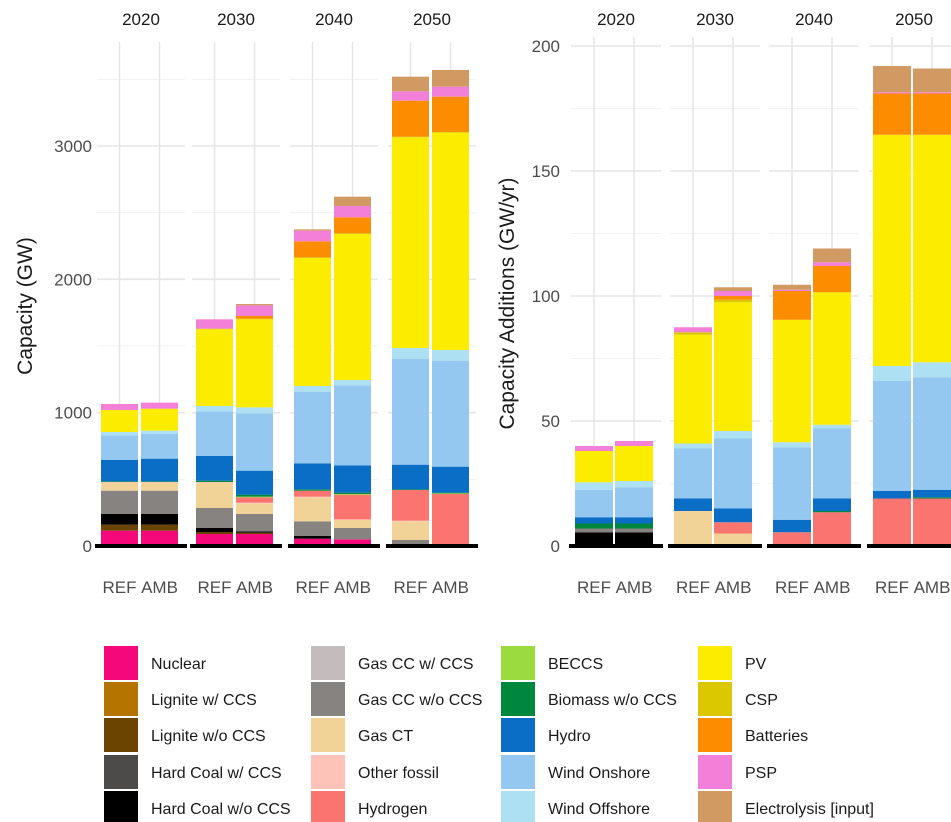 The width and height of the screenshot is (951, 822). I want to click on legend-item: Wind Onshore, so click(575, 772).